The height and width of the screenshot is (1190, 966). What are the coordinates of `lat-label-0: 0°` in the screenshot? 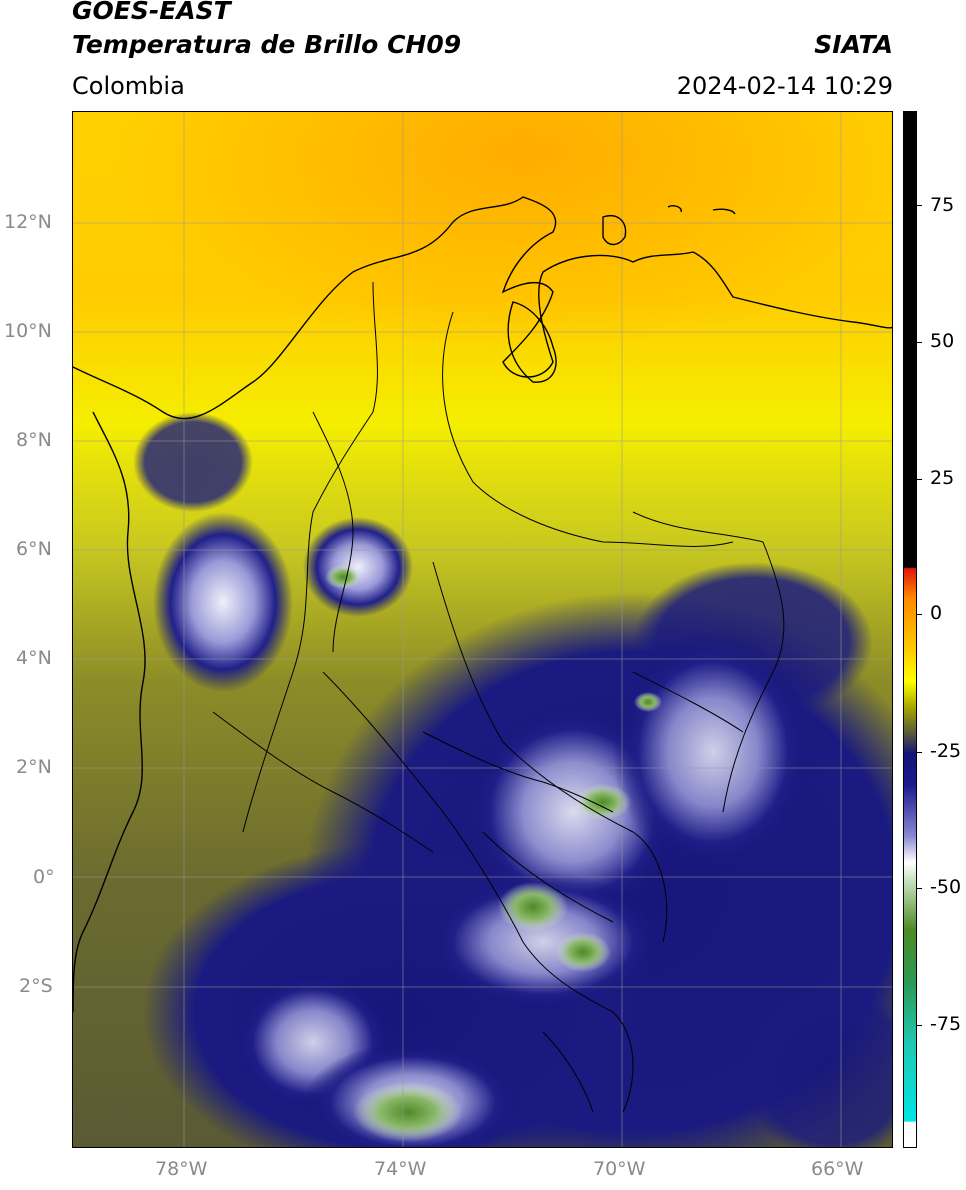 It's located at (44, 877).